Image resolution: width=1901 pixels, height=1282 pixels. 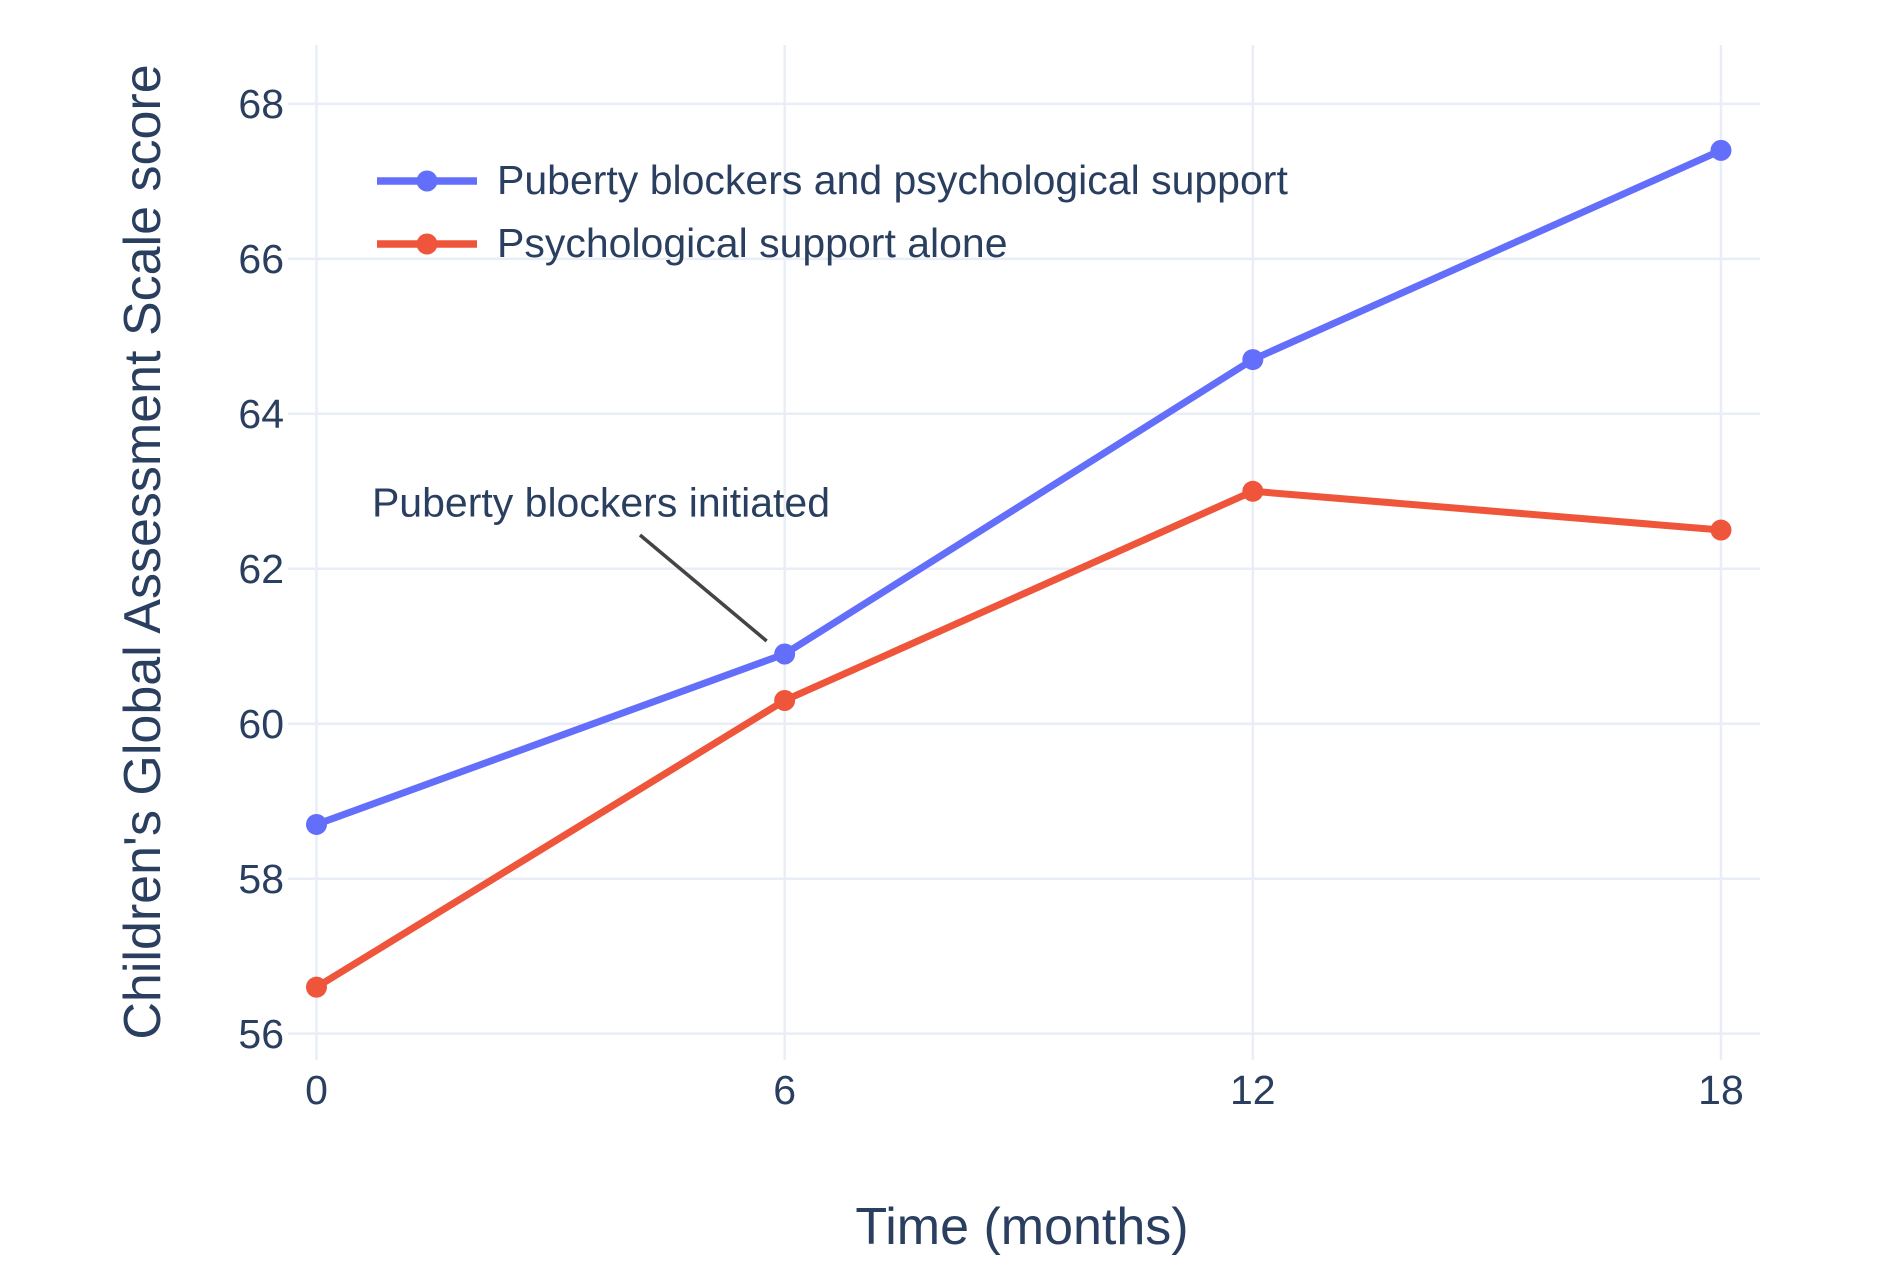 I want to click on legend-item-psych-alone: Psychological support alone, so click(x=832, y=243).